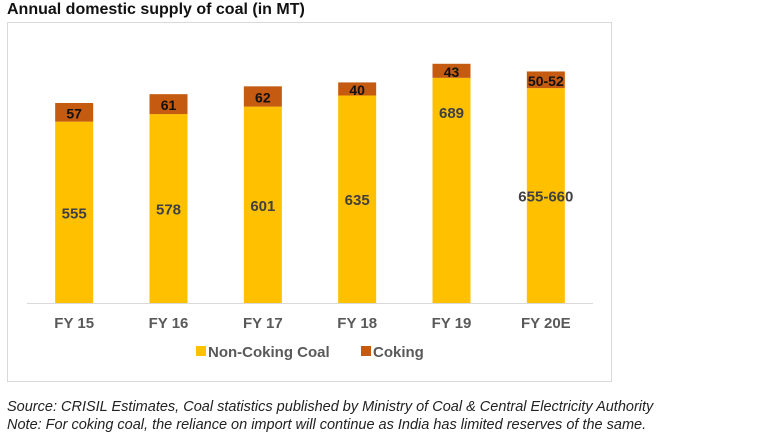 The height and width of the screenshot is (446, 776). What do you see at coordinates (169, 323) in the screenshot?
I see `x-tick-label-1: FY 16` at bounding box center [169, 323].